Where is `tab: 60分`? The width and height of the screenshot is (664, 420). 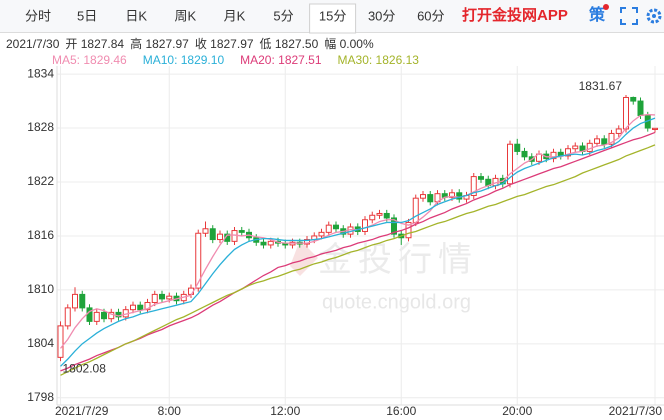 tab: 60分 is located at coordinates (430, 15).